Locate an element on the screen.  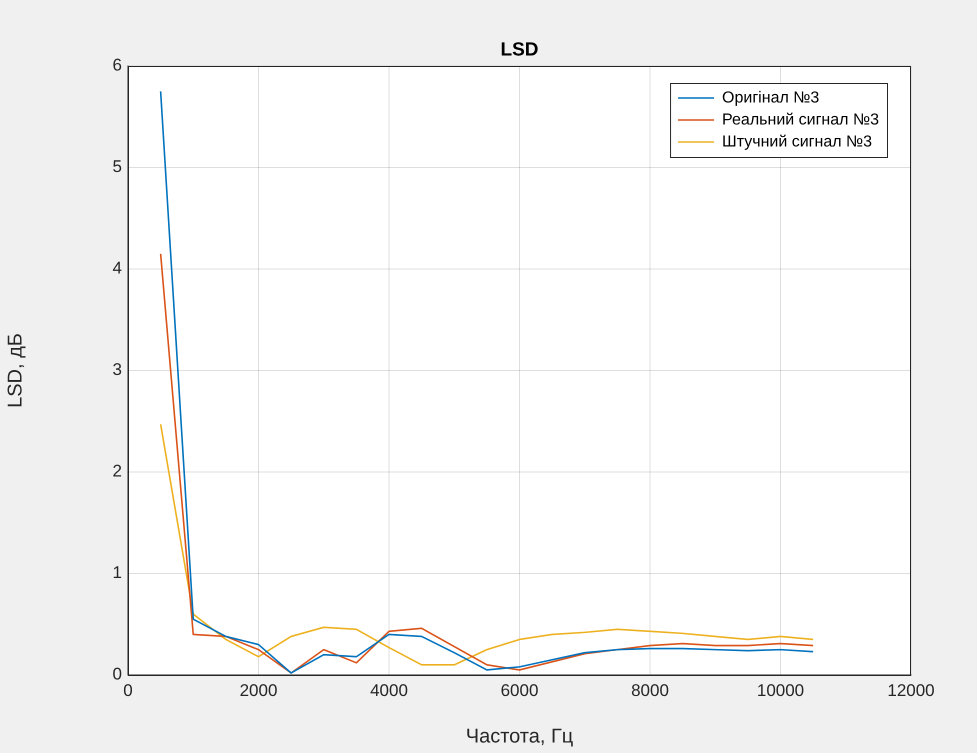
y-tick-label: 4 is located at coordinates (117, 268).